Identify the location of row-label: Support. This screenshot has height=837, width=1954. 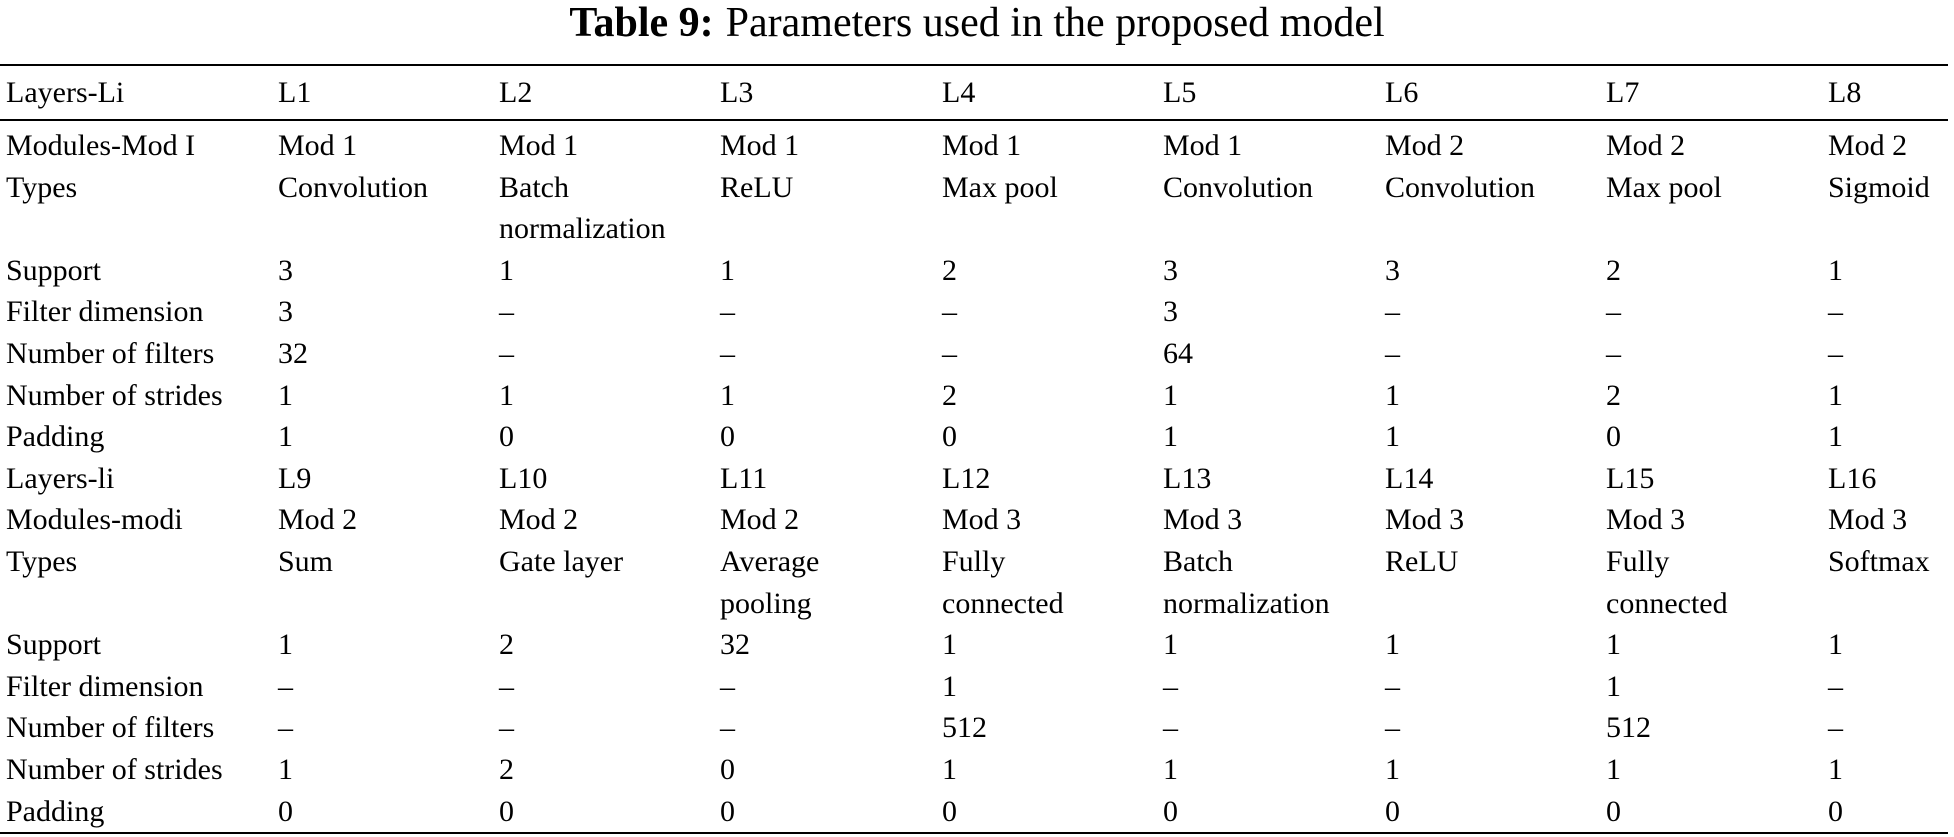
(54, 645).